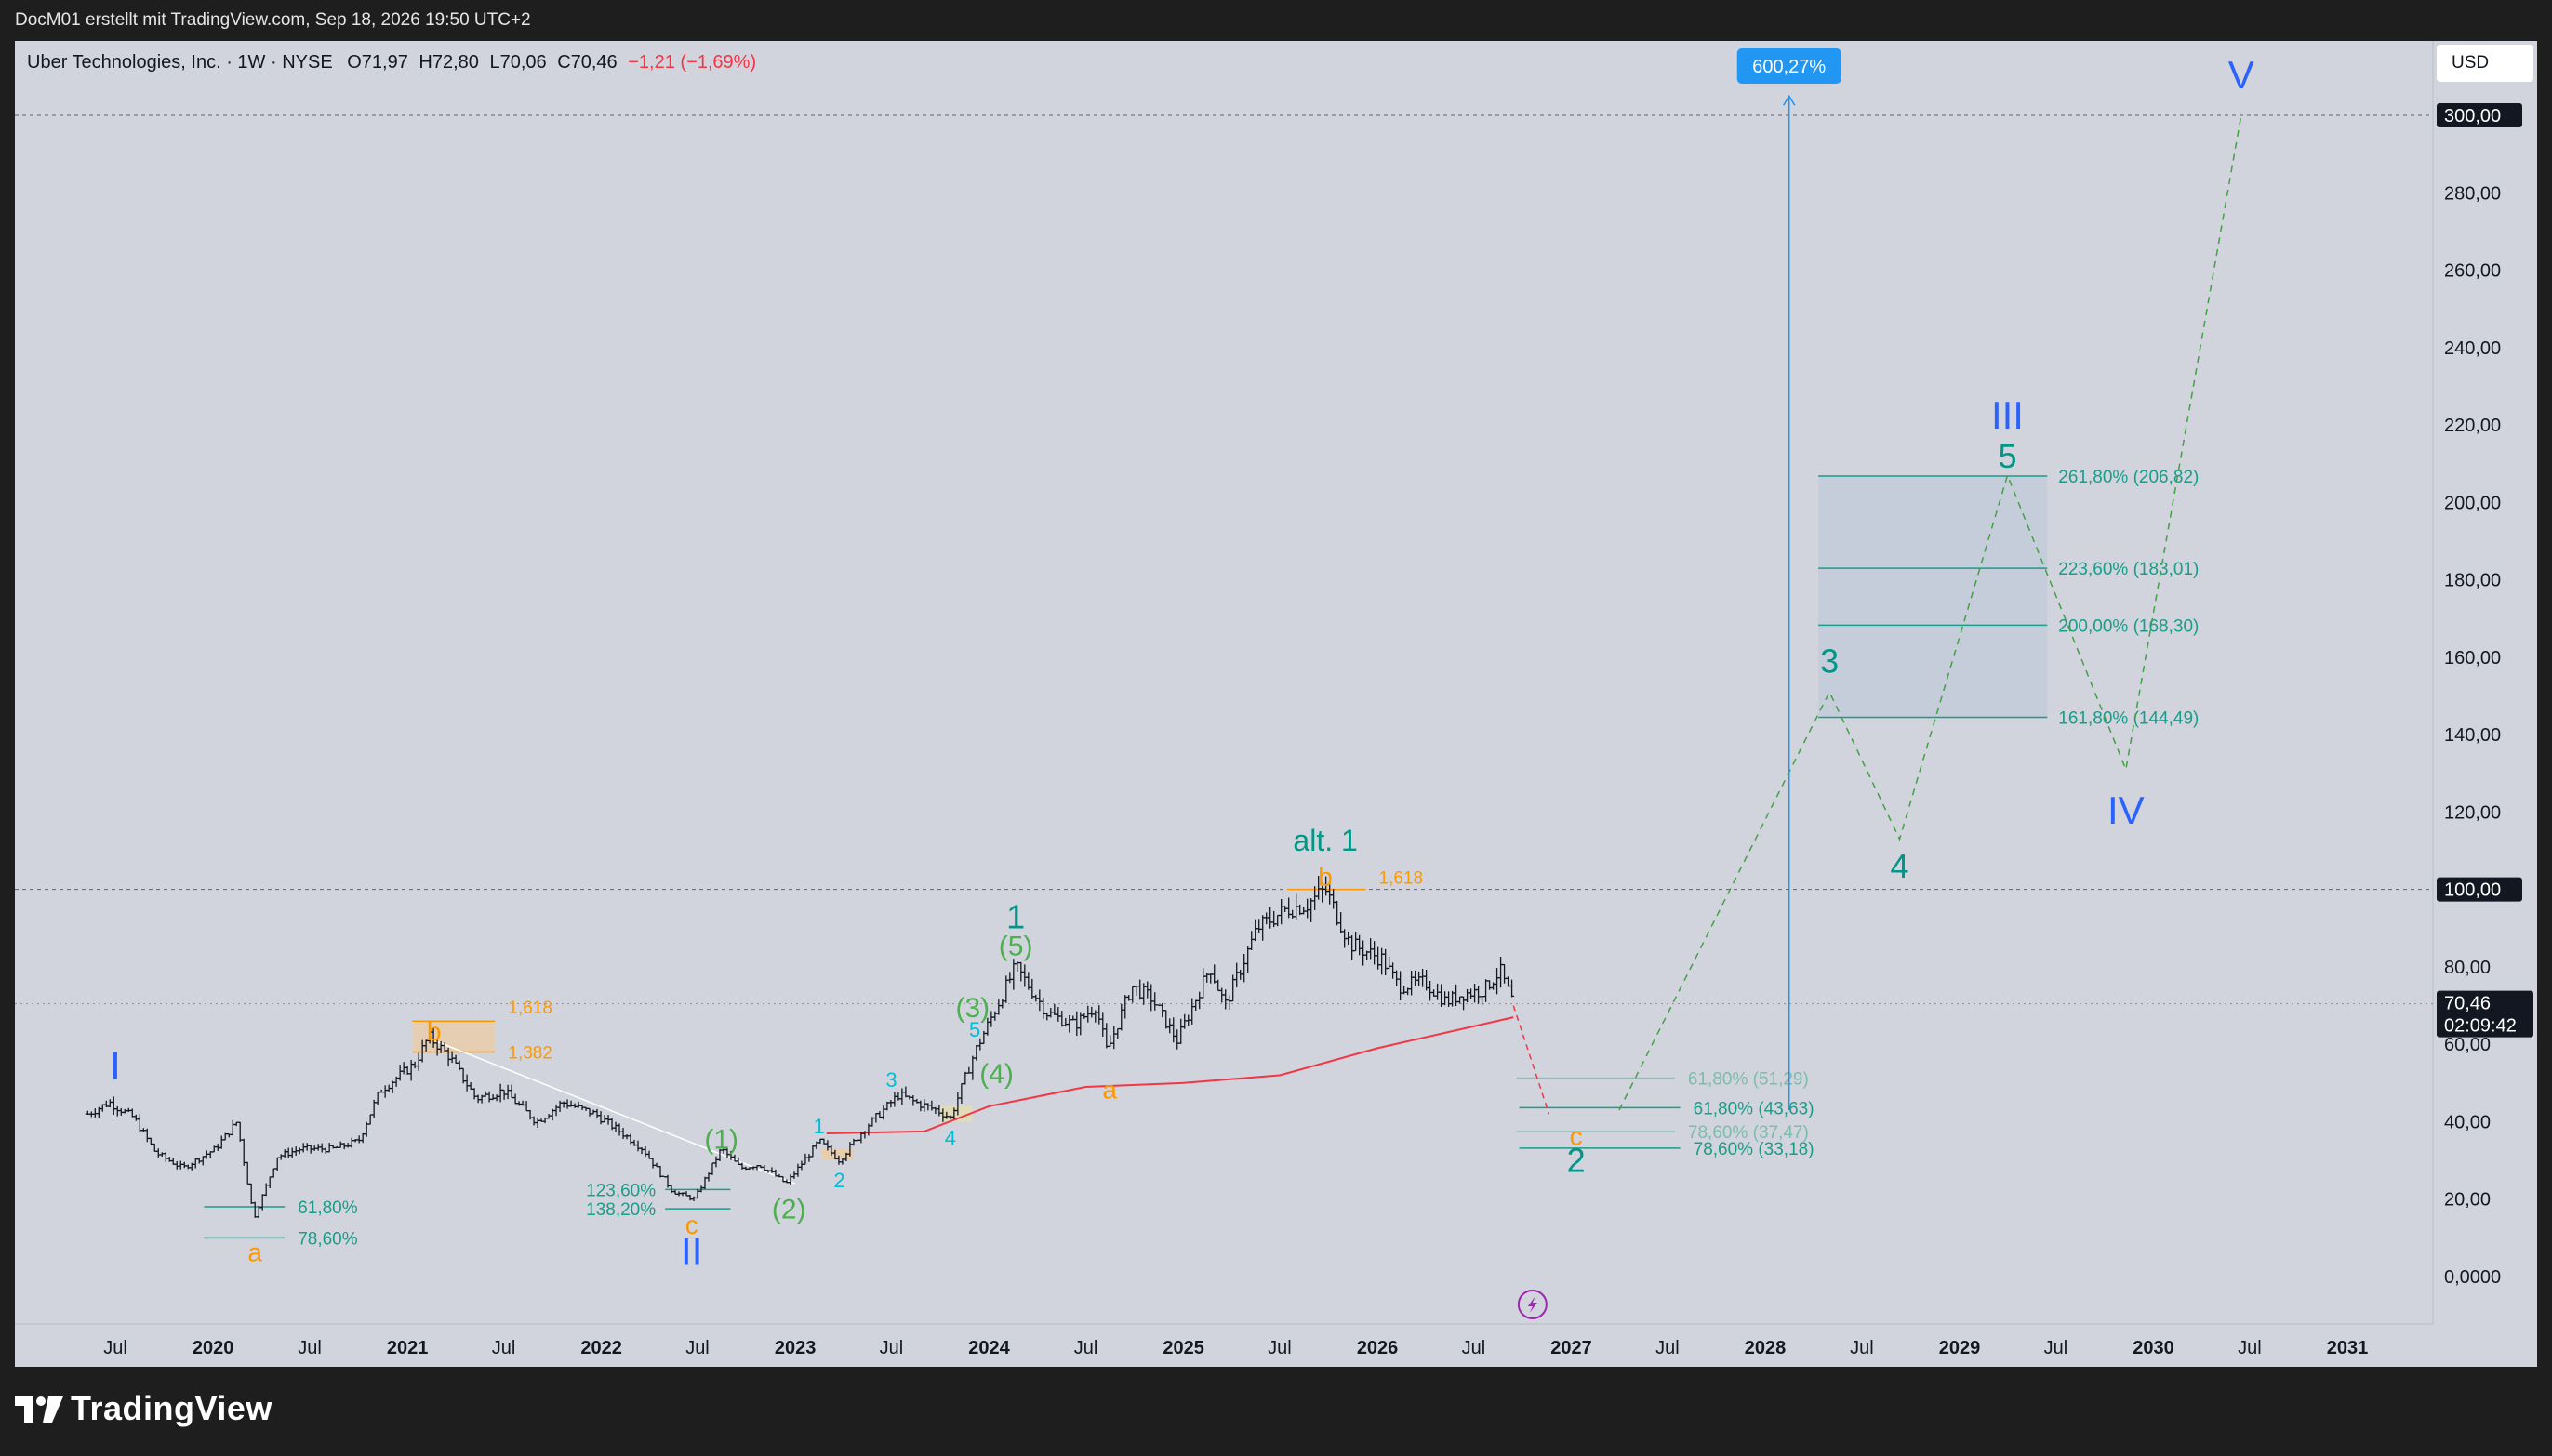 The width and height of the screenshot is (2552, 1456). Describe the element at coordinates (2128, 477) in the screenshot. I see `fib-level-label: 261,80% (206,82)` at that location.